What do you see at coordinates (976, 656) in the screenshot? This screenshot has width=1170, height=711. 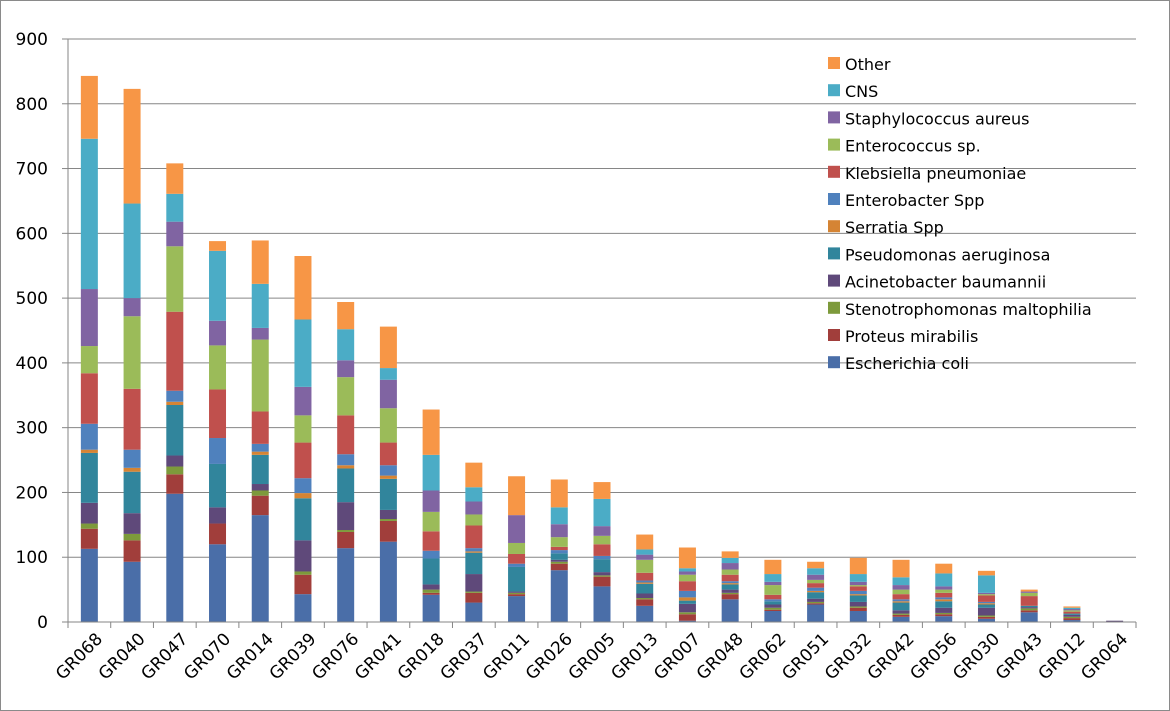 I see `x-tick-label: GR030` at bounding box center [976, 656].